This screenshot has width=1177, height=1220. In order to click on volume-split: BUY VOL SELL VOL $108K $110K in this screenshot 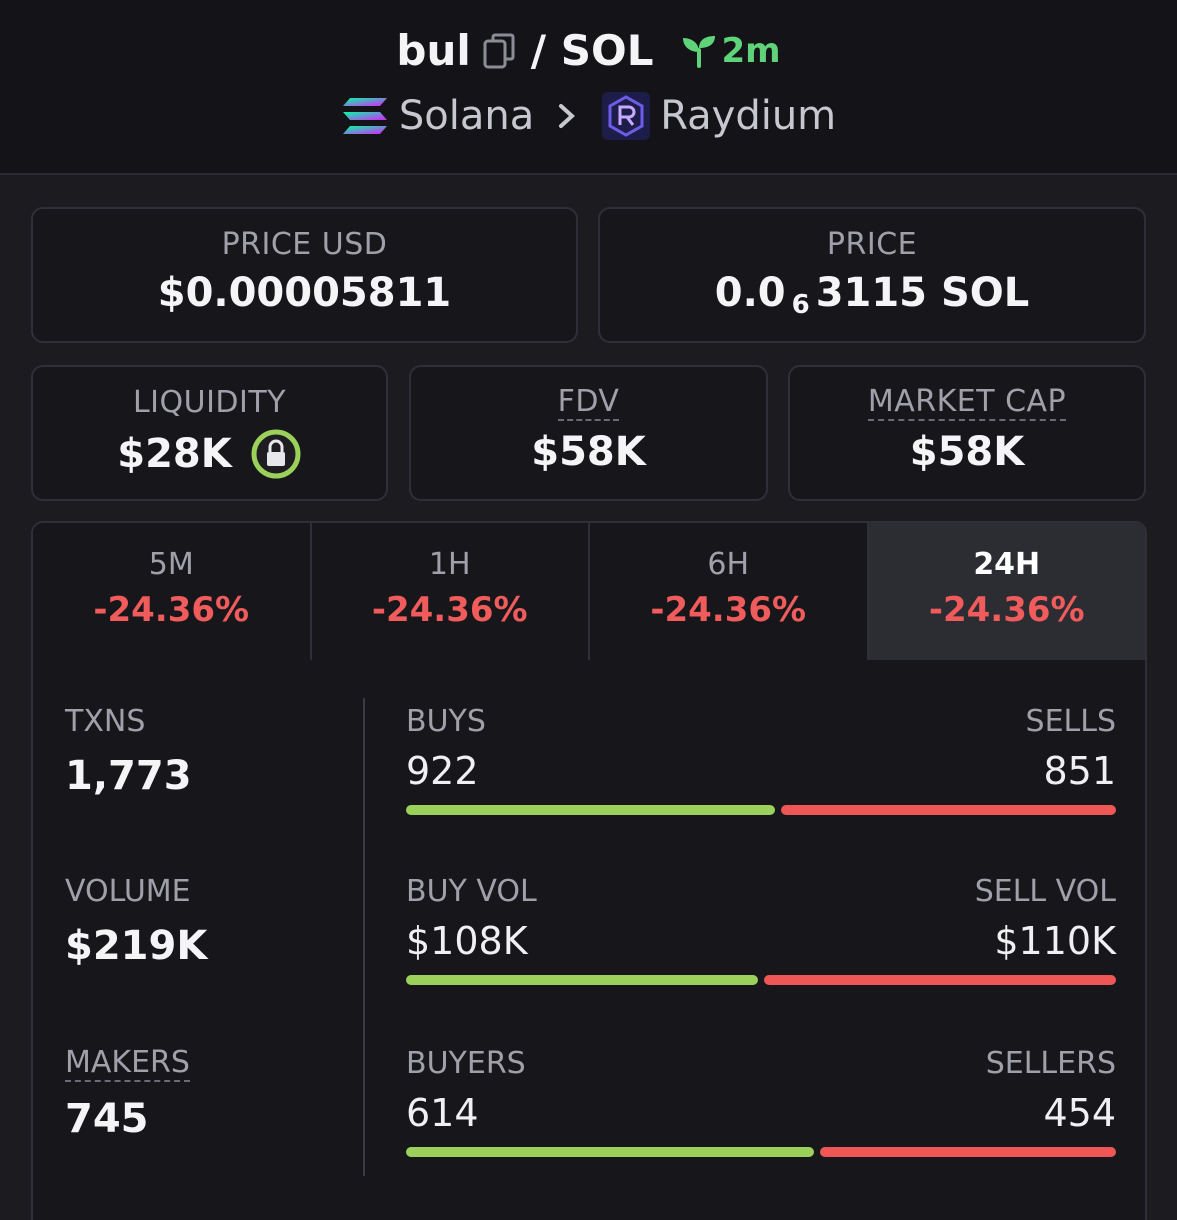, I will do `click(761, 929)`.